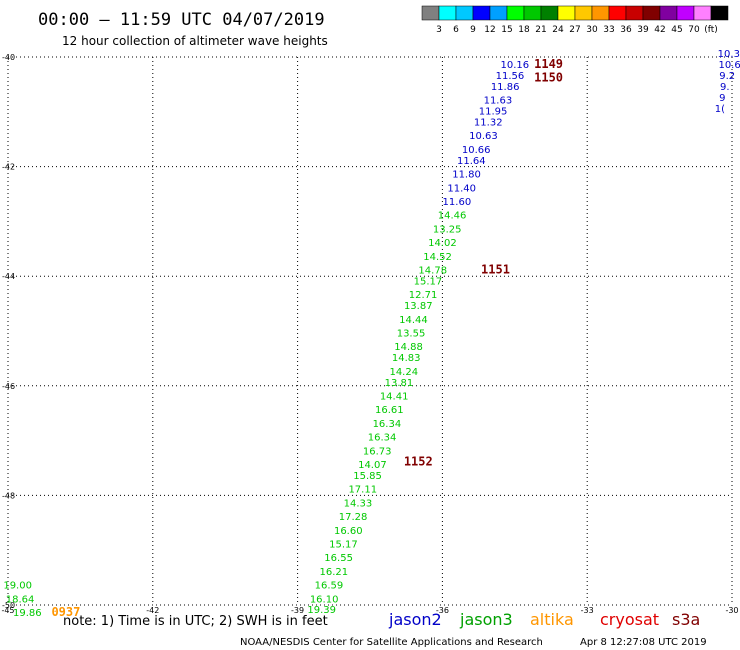 This screenshot has width=740, height=650. What do you see at coordinates (498, 101) in the screenshot?
I see `data-point-label: 11.63` at bounding box center [498, 101].